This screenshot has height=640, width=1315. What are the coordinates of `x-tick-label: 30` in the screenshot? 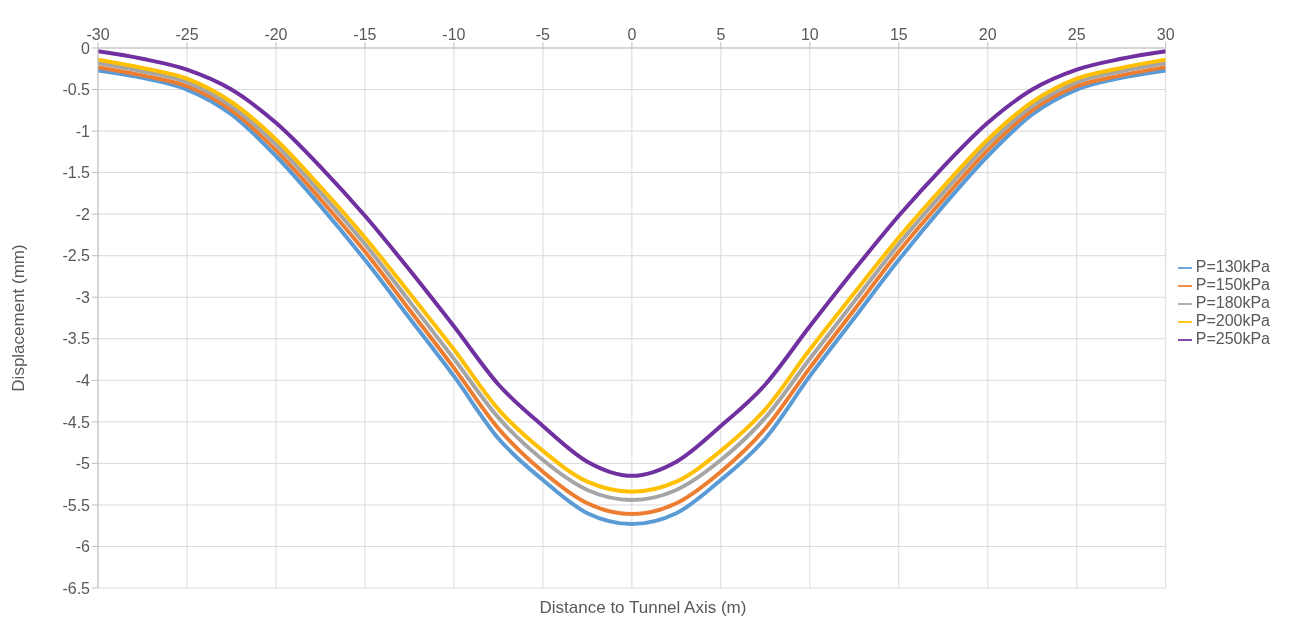 It's located at (1165, 34).